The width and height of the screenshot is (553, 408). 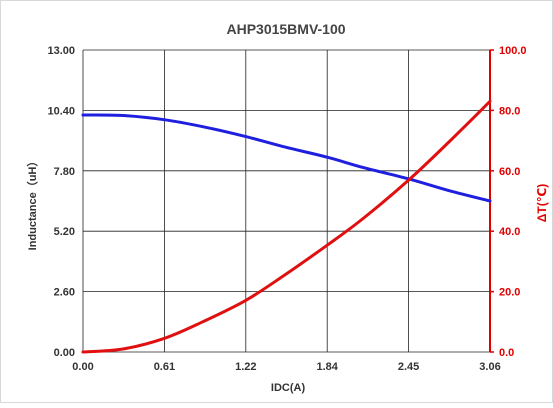 What do you see at coordinates (509, 111) in the screenshot?
I see `y-right-tick-label: 80.0` at bounding box center [509, 111].